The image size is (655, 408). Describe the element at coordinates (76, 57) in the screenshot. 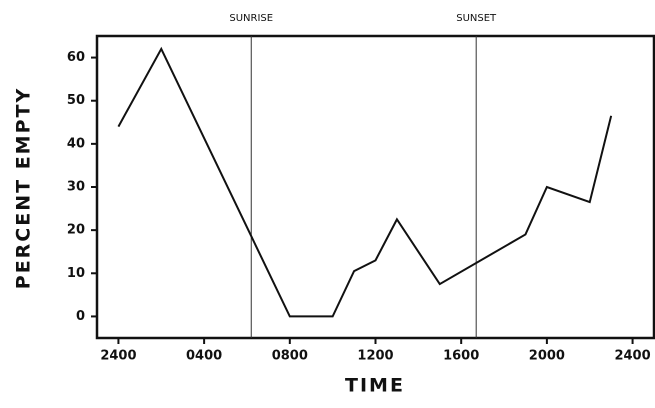

I see `y-tick-label: 60` at that location.